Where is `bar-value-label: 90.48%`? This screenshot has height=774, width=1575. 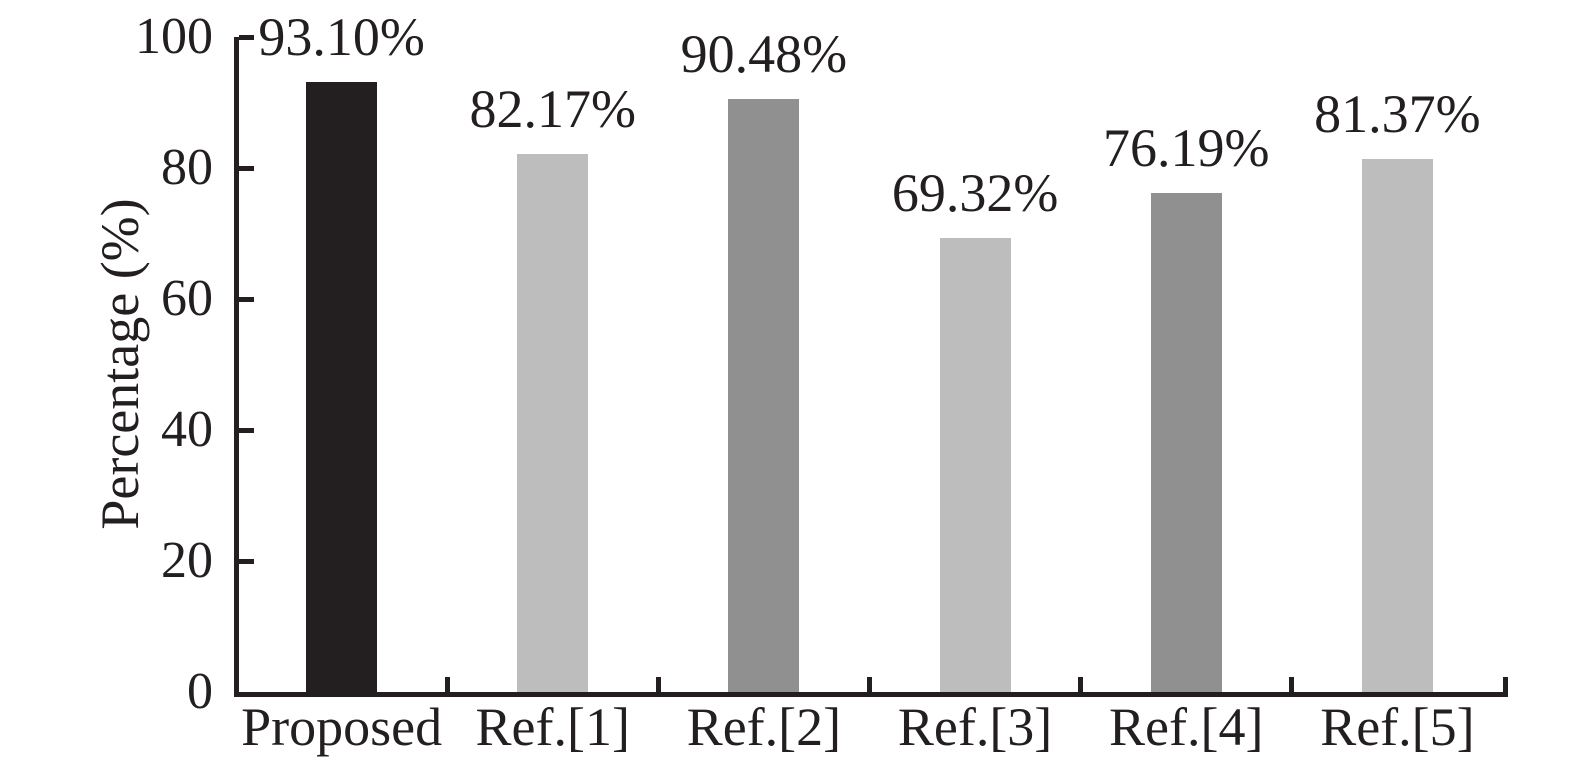
bar-value-label: 90.48% is located at coordinates (764, 54).